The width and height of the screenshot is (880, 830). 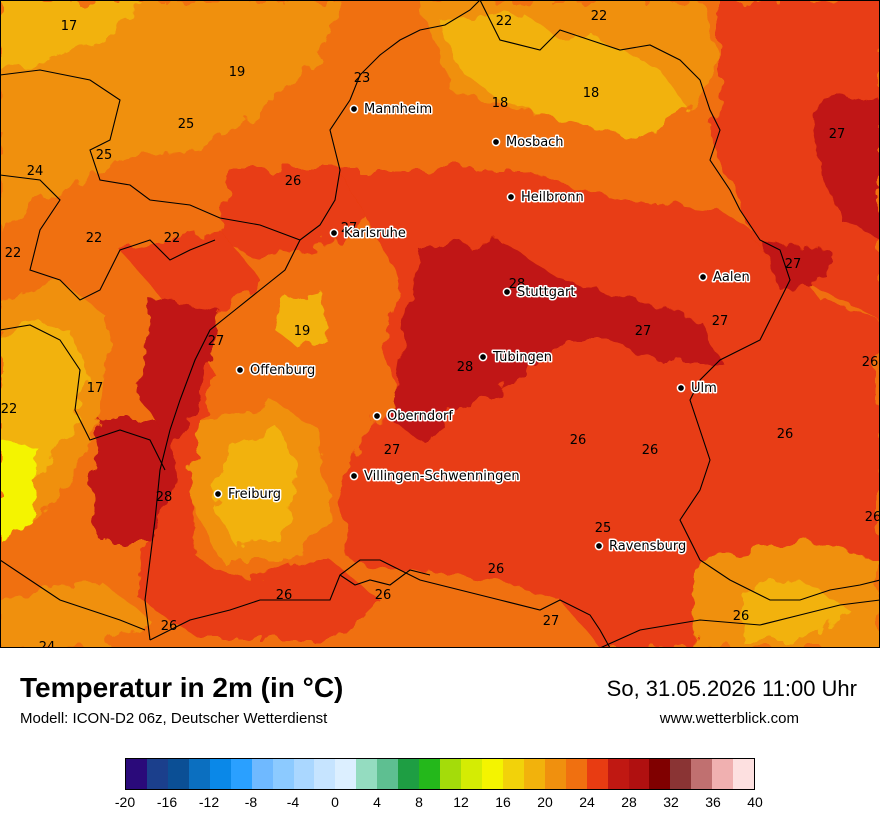 I want to click on city-marker: Villingen-Schwenningen, so click(x=435, y=477).